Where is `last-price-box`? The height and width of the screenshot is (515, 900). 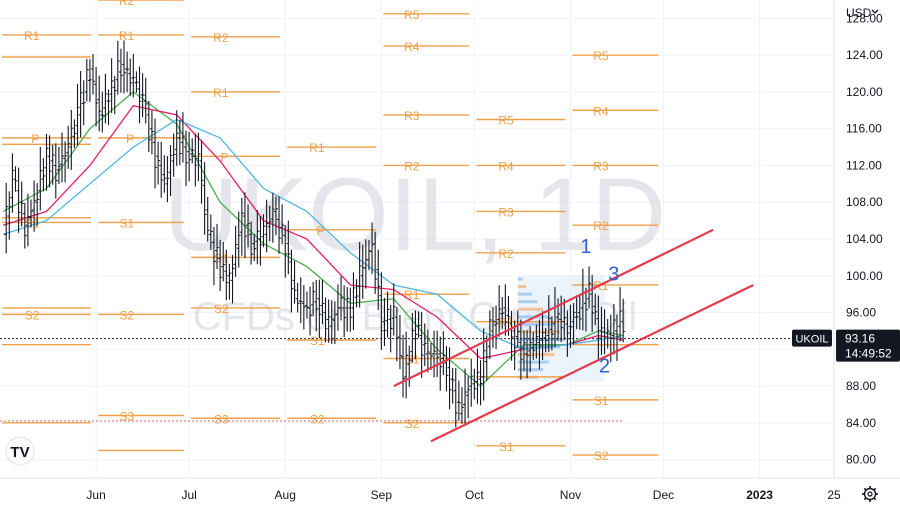
last-price-box is located at coordinates (868, 345).